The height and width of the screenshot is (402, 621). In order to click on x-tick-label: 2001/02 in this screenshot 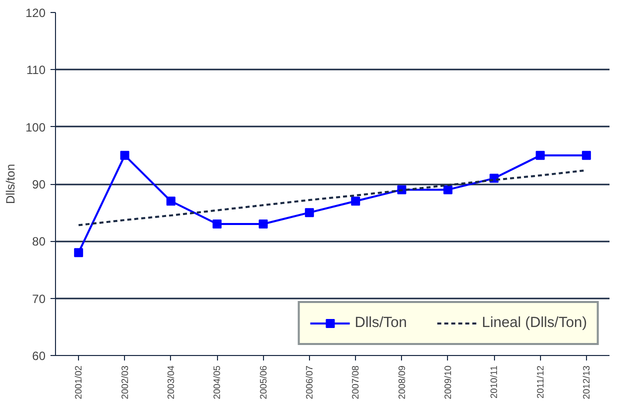, I will do `click(79, 382)`.